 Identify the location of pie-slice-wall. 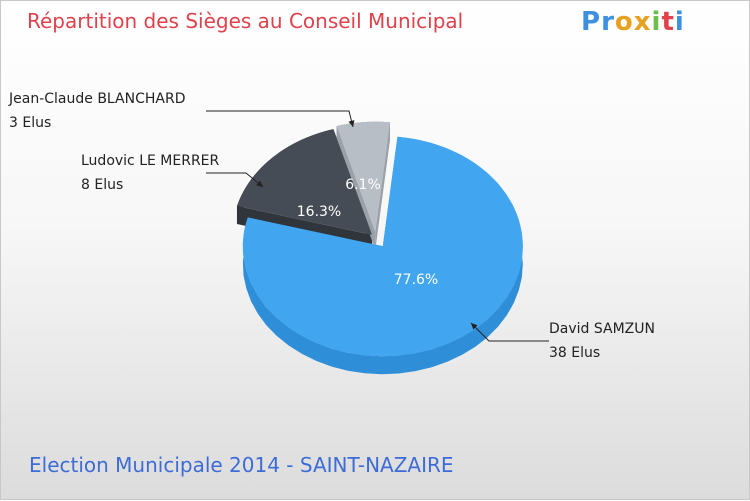
(382, 186).